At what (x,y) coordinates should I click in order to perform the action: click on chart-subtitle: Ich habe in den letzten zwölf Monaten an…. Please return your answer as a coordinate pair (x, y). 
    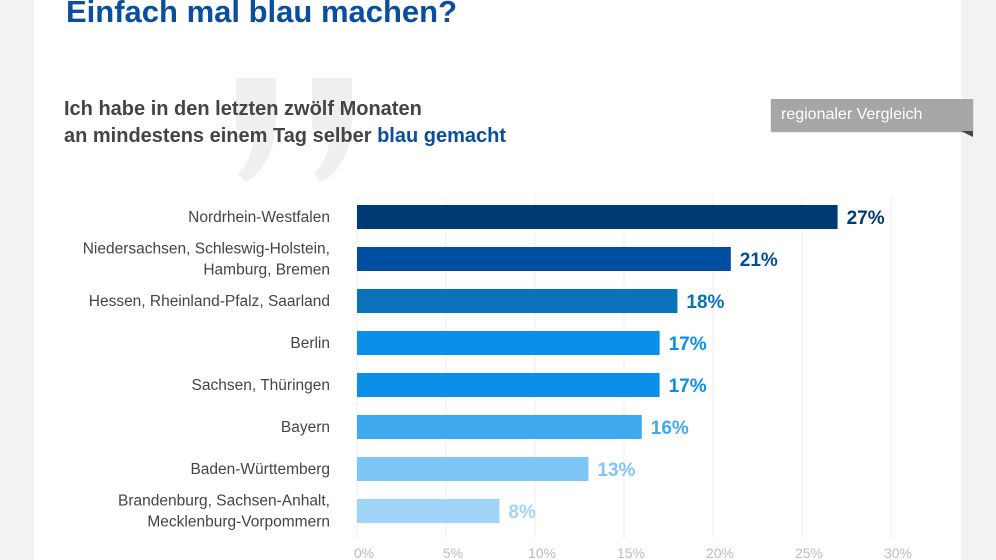
    Looking at the image, I should click on (285, 123).